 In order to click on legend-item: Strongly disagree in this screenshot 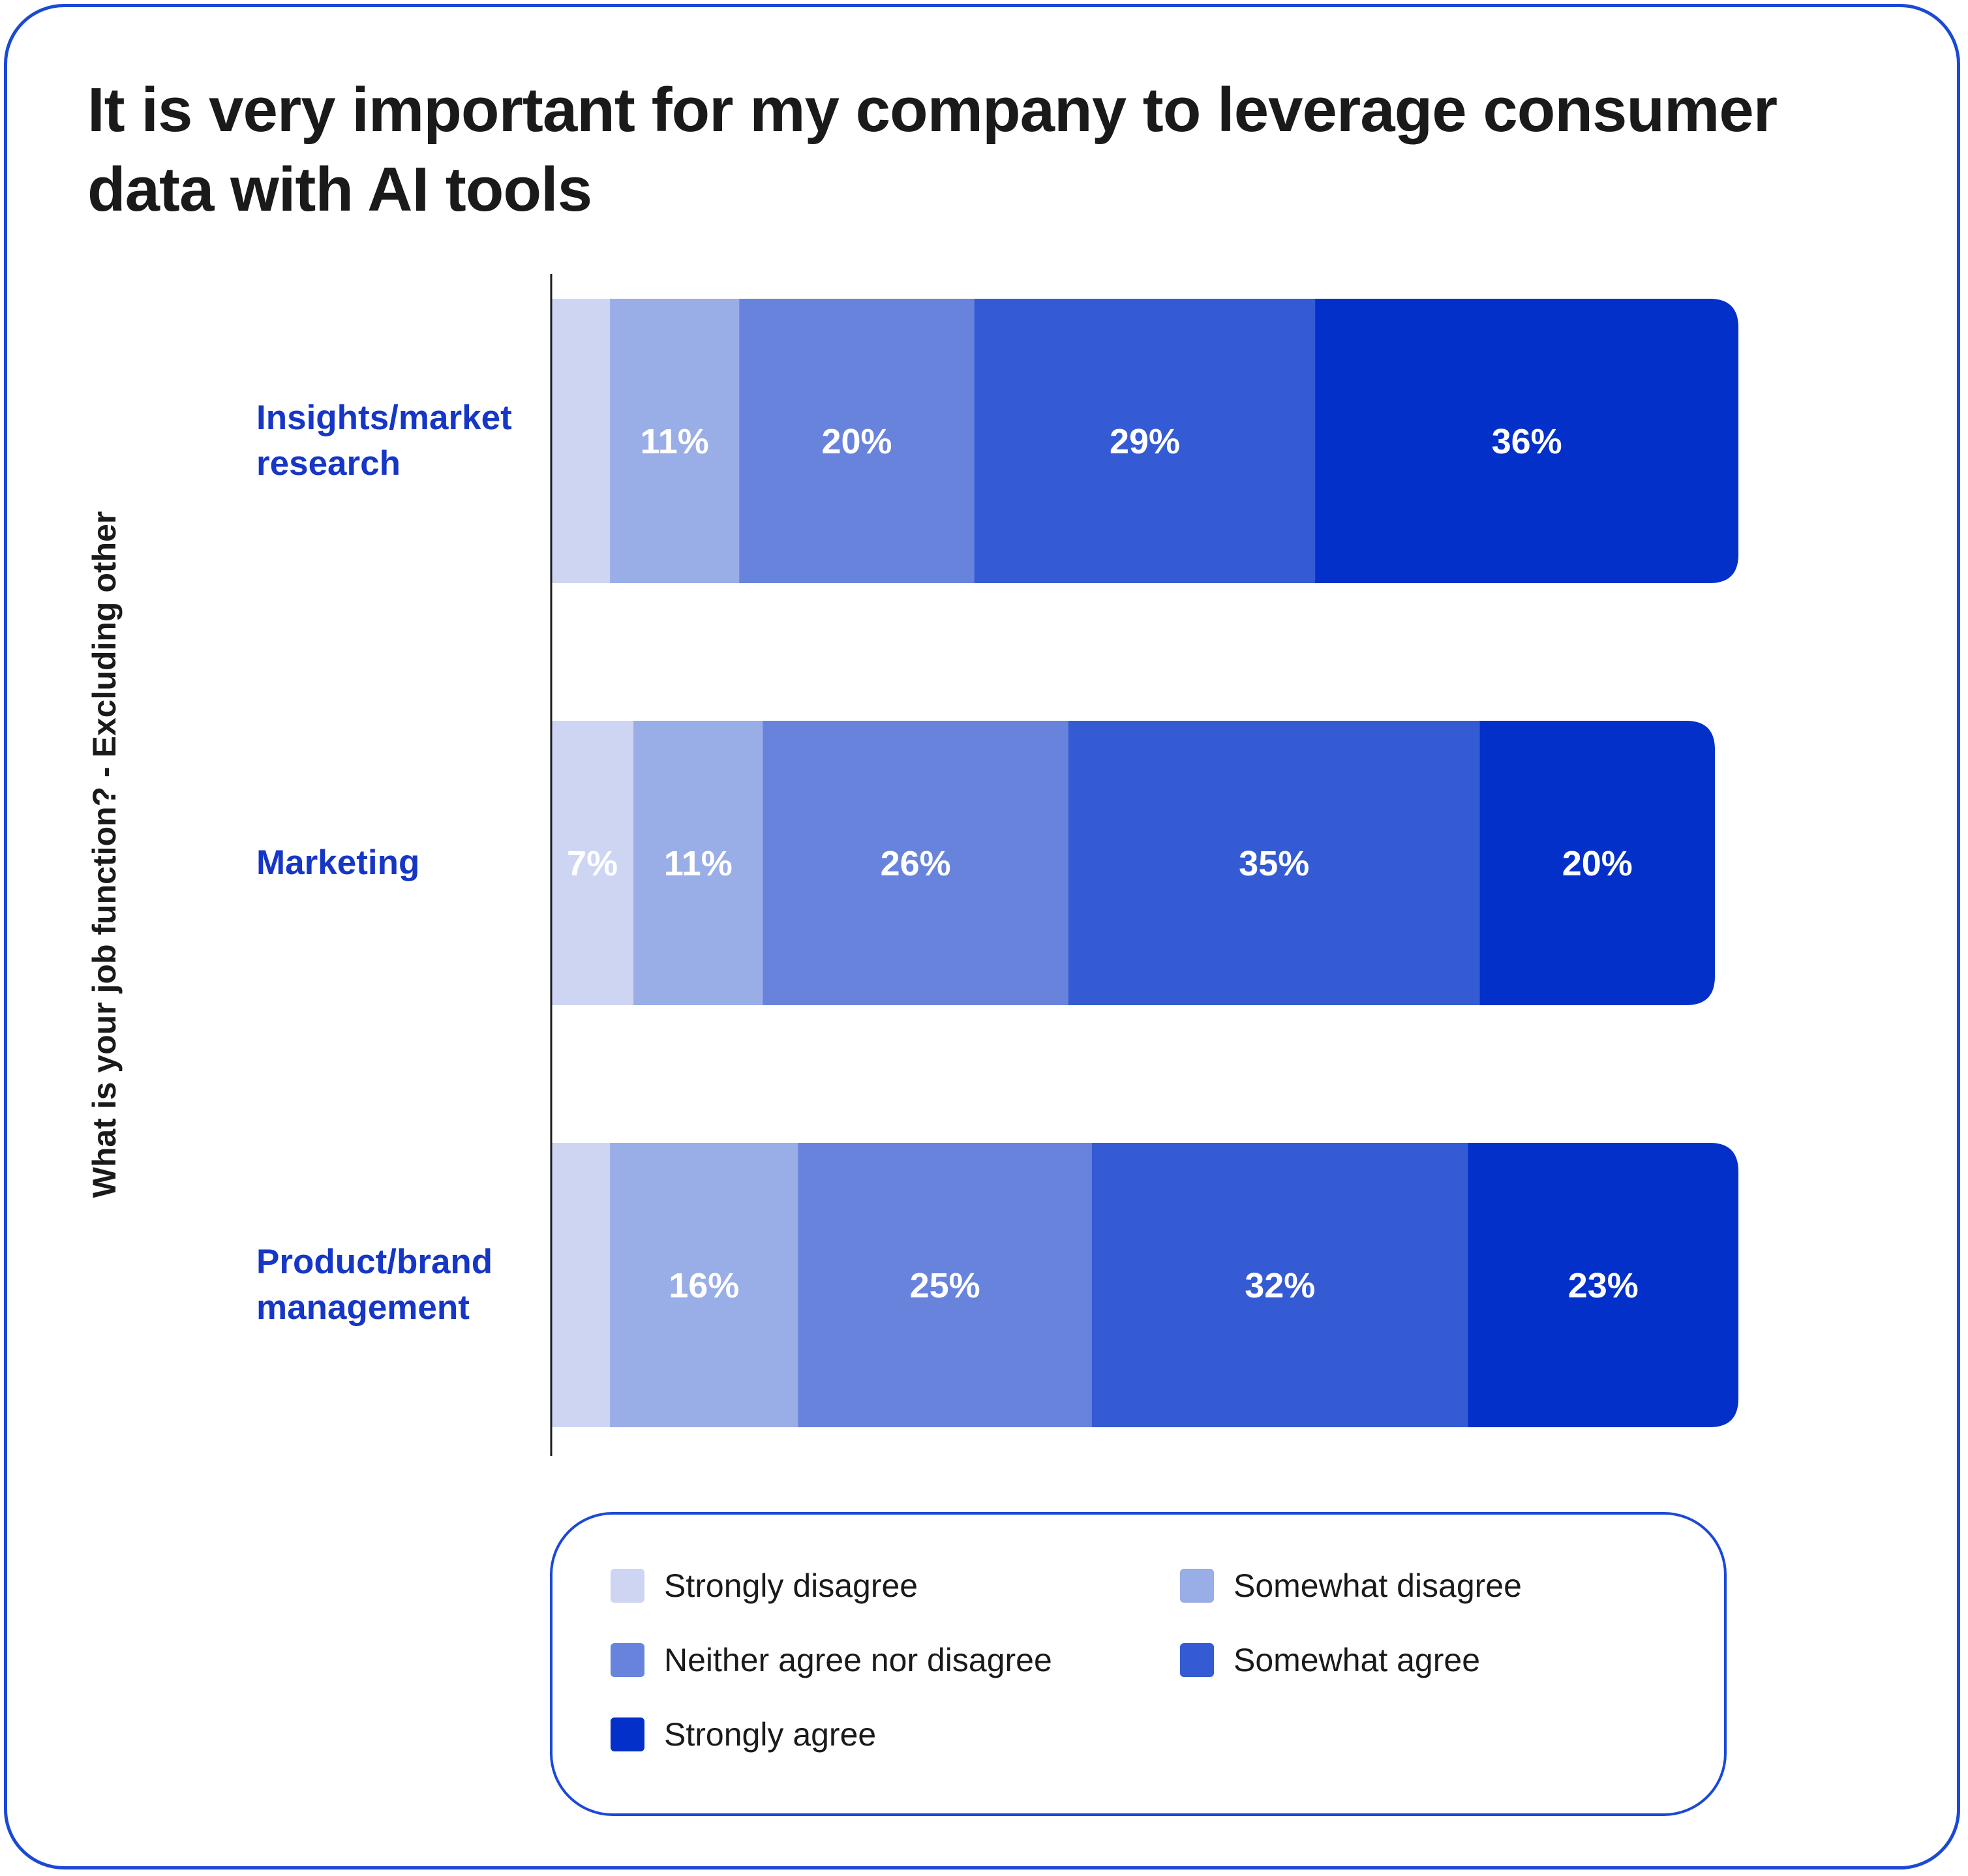, I will do `click(764, 1585)`.